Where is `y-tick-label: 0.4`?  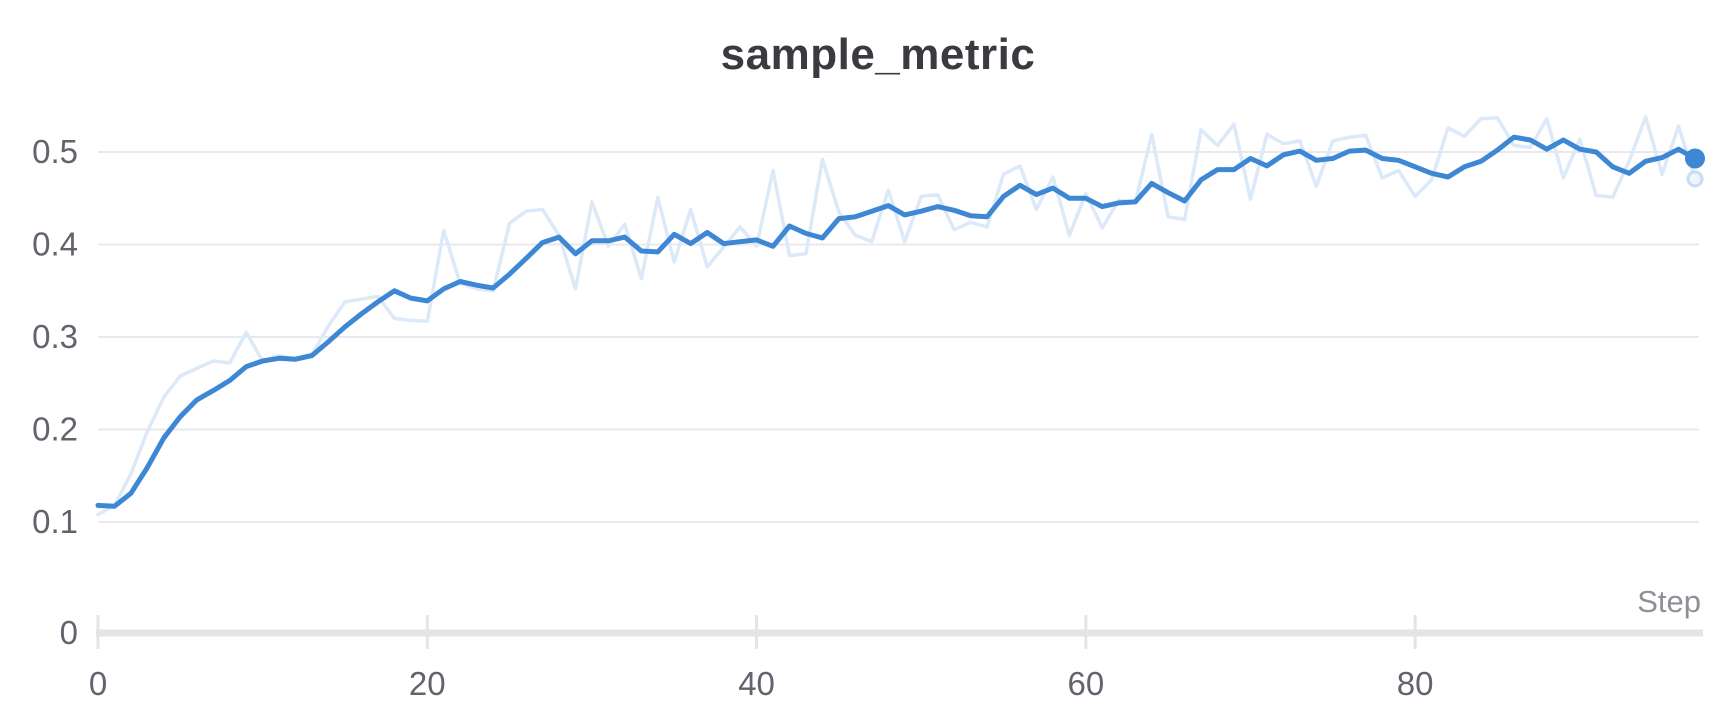
y-tick-label: 0.4 is located at coordinates (55, 244).